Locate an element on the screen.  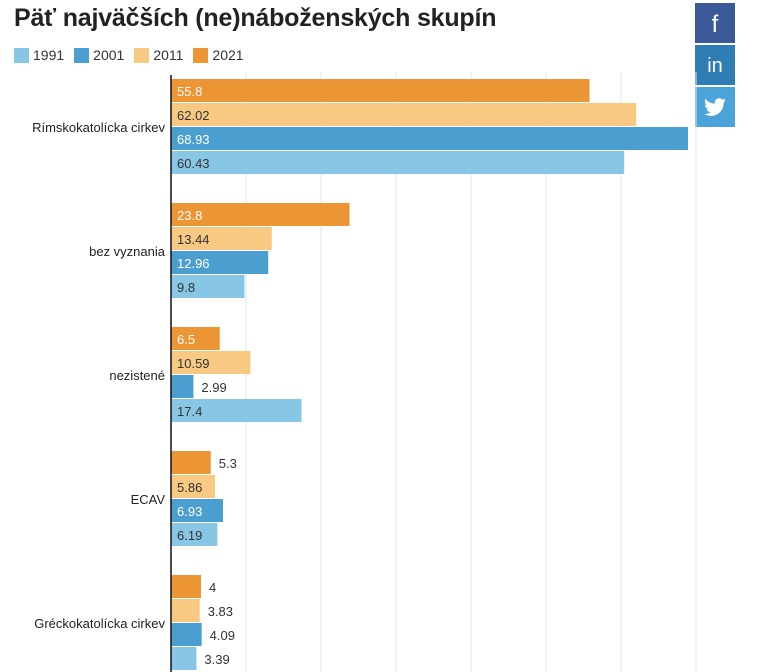
data-label-2001: 12.96 is located at coordinates (193, 263).